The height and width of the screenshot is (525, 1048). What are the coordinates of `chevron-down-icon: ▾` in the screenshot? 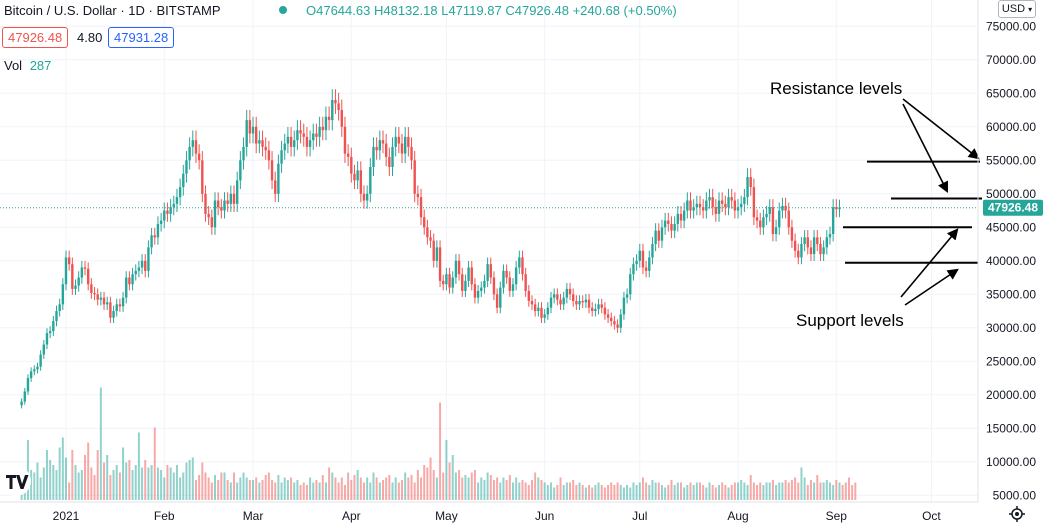 It's located at (1030, 9).